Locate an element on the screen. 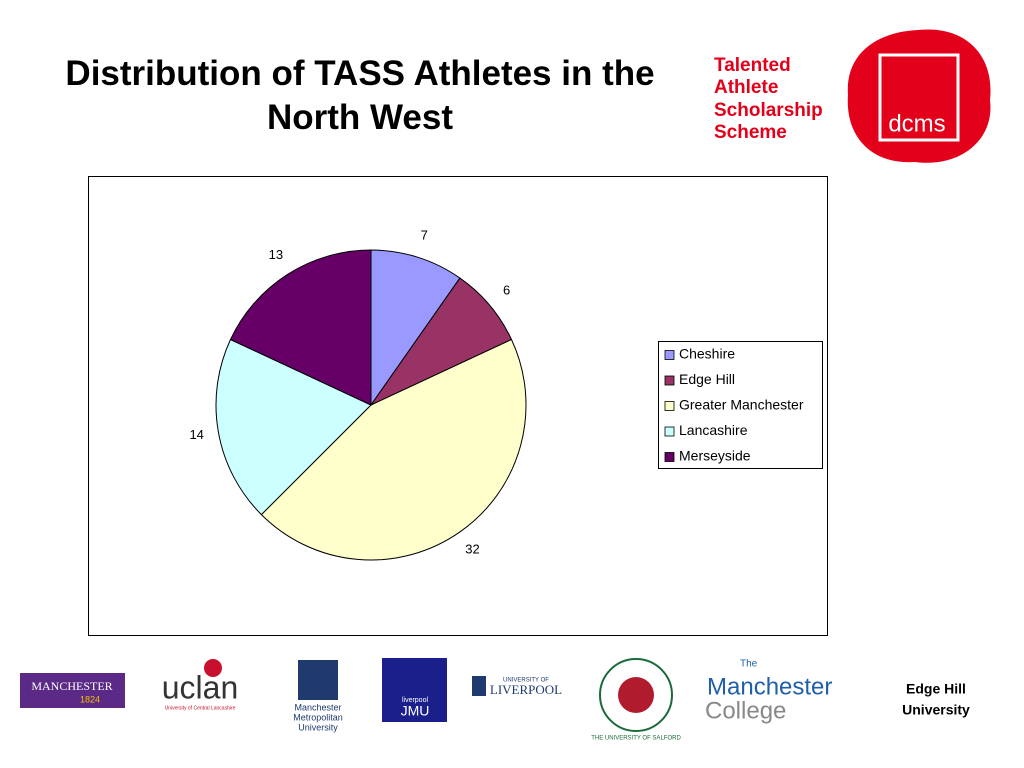 The height and width of the screenshot is (768, 1024). logo-frame is located at coordinates (919, 97).